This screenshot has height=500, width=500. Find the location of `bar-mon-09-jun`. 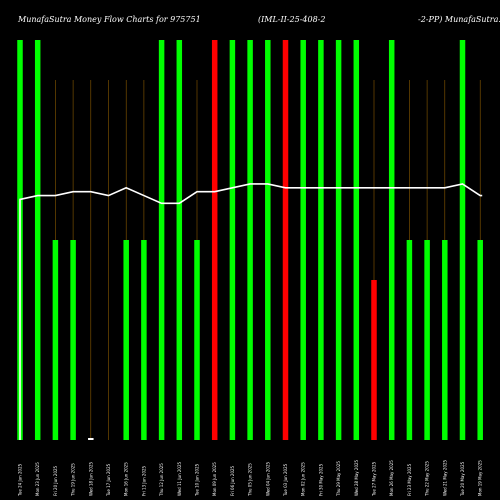

bar-mon-09-jun is located at coordinates (214, 240).